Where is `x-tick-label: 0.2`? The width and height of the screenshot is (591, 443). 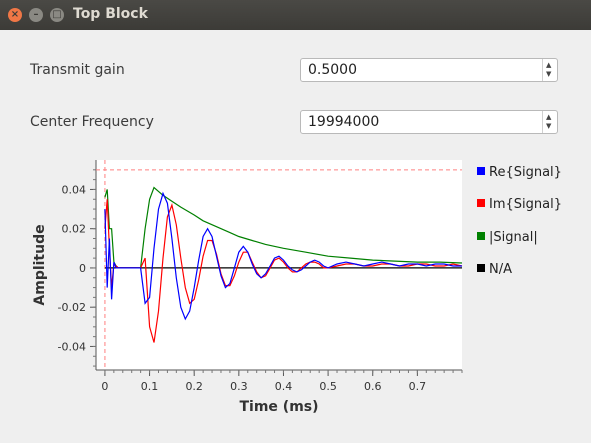 x-tick-label: 0.2 is located at coordinates (194, 386).